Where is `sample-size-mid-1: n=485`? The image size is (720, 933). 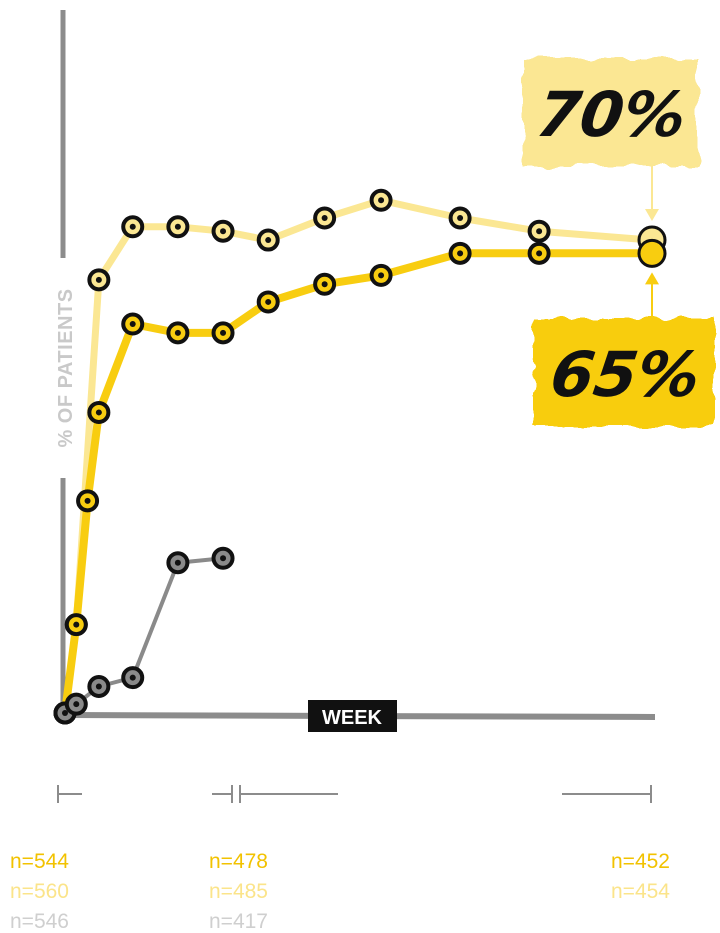
sample-size-mid-1: n=485 is located at coordinates (238, 891).